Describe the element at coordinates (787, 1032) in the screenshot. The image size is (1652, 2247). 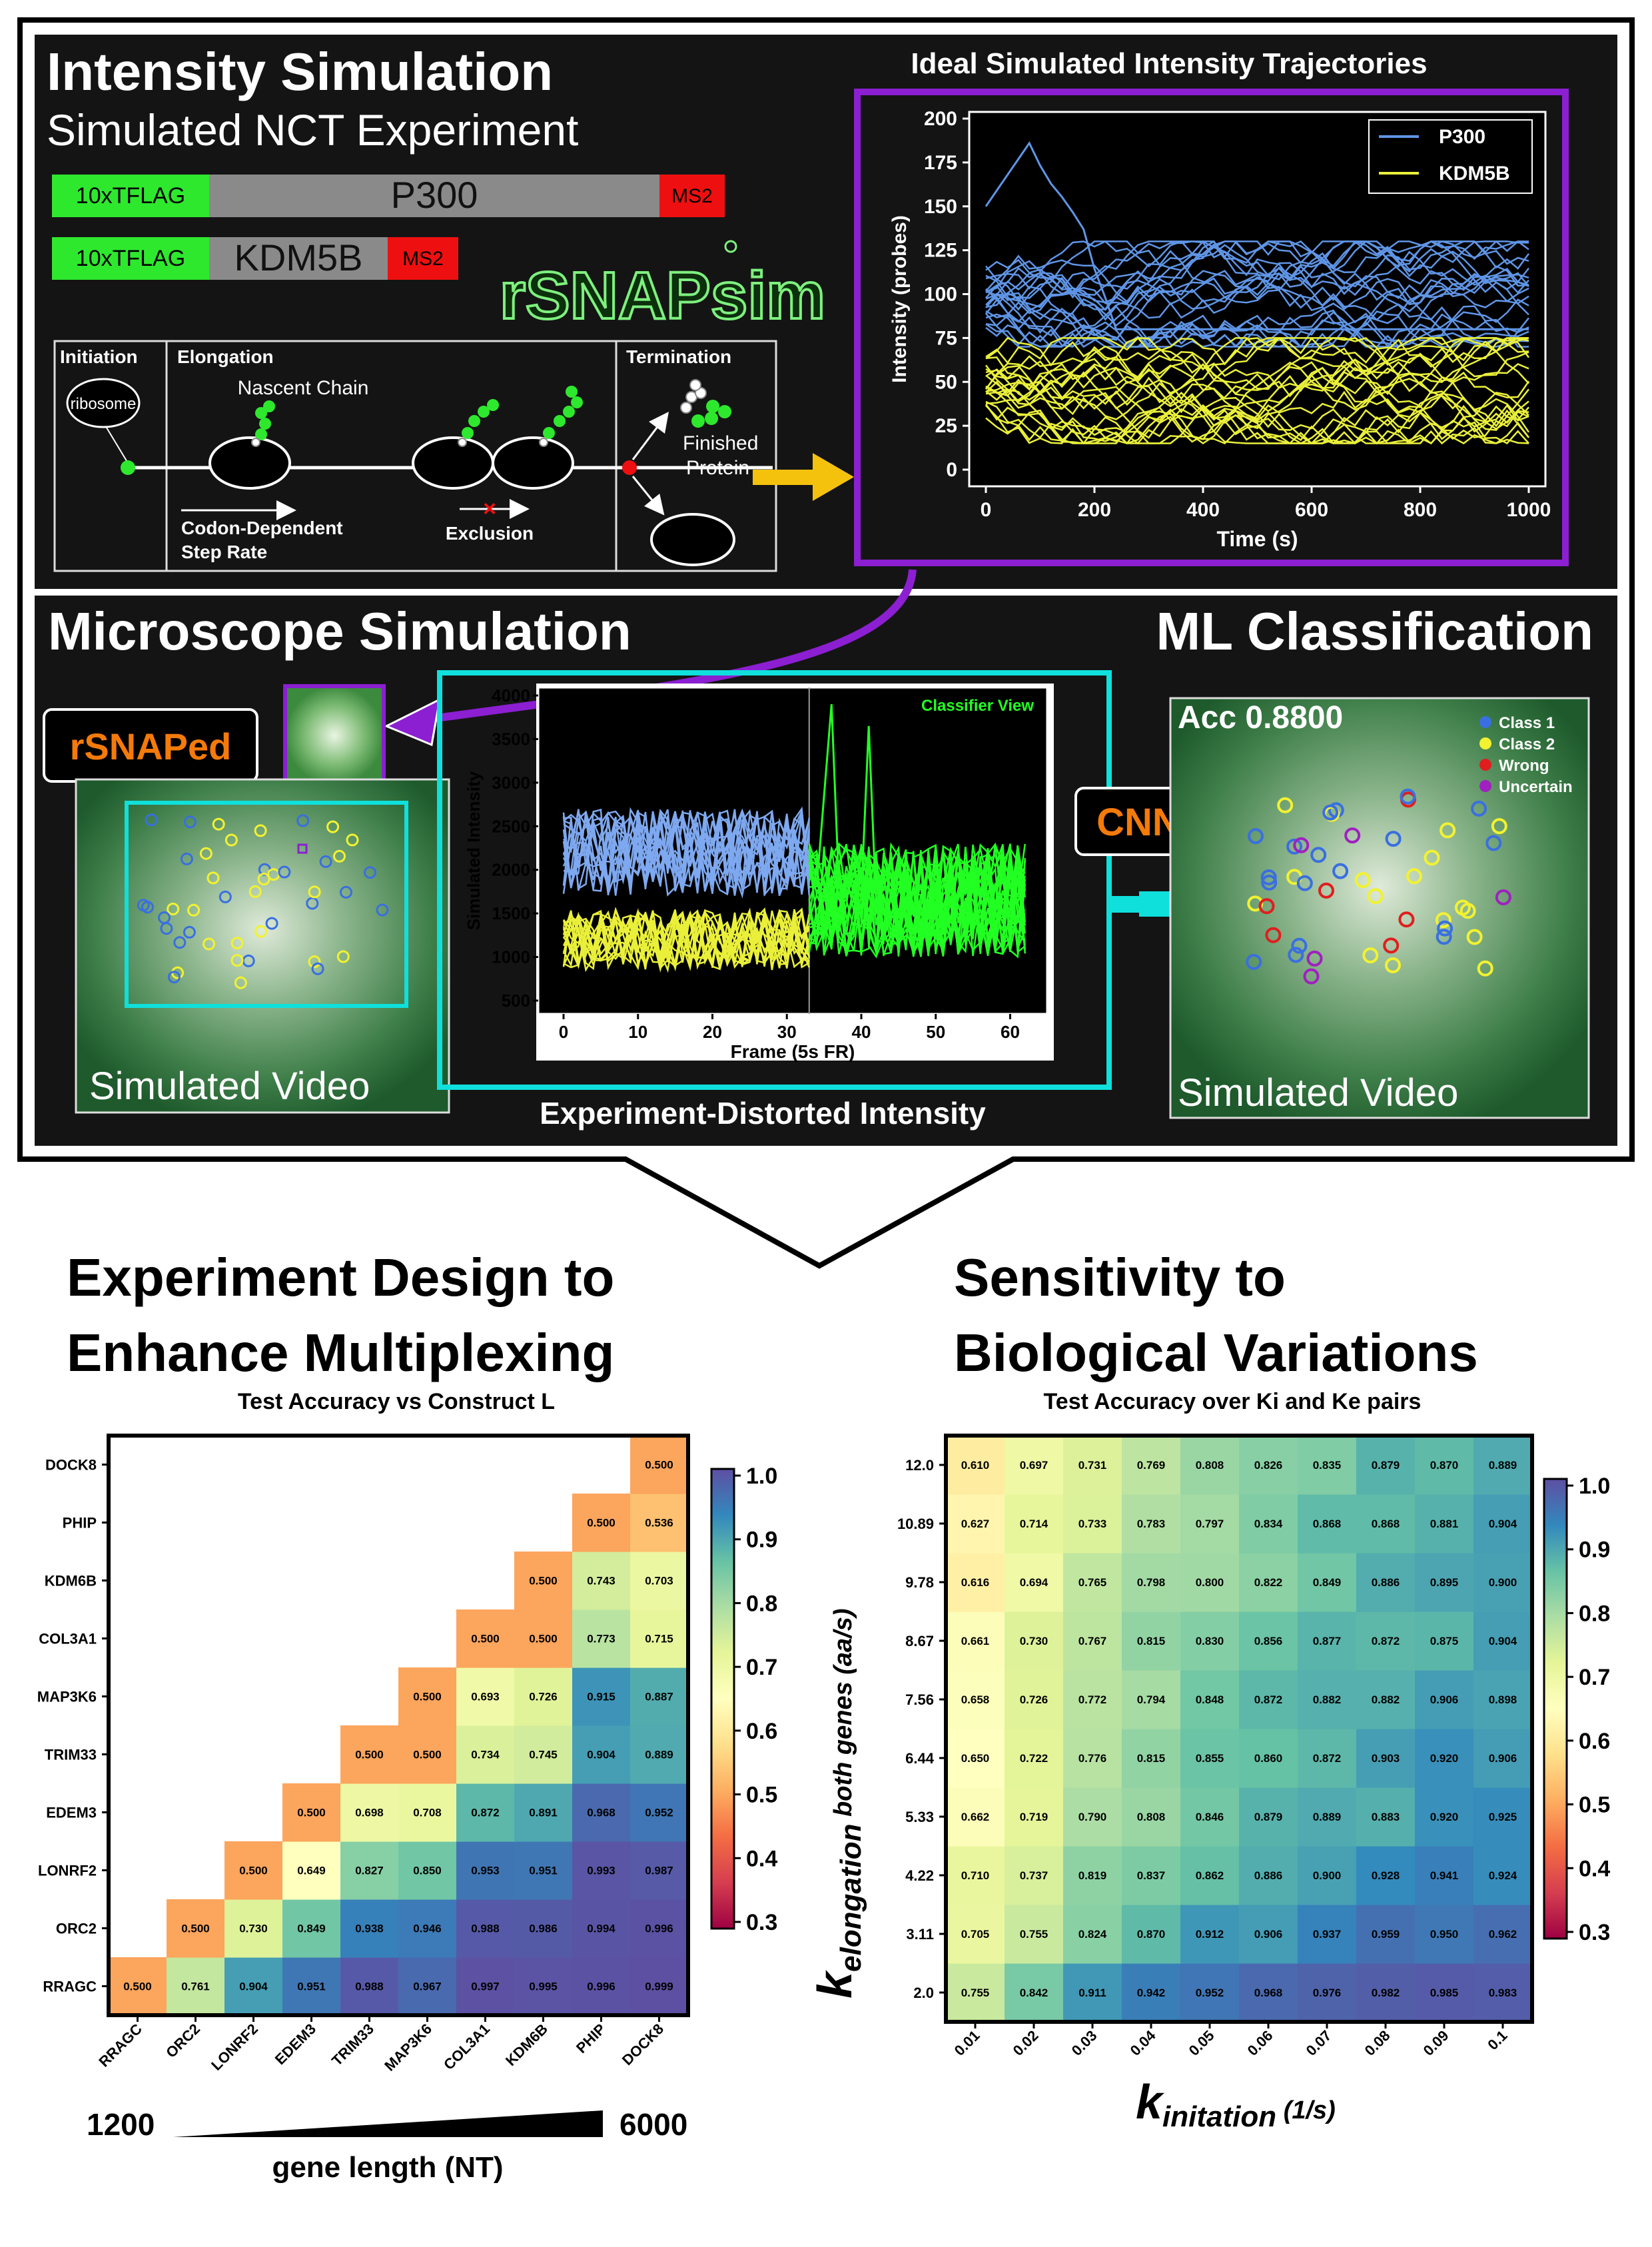
I see `dist-xtick-label: 30` at that location.